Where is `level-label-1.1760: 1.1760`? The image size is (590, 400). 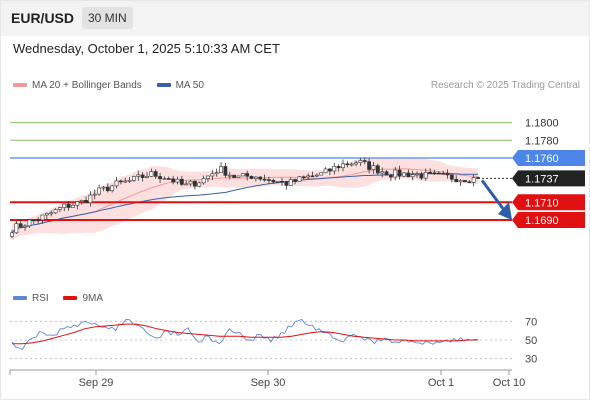
level-label-1.1760: 1.1760 is located at coordinates (542, 159).